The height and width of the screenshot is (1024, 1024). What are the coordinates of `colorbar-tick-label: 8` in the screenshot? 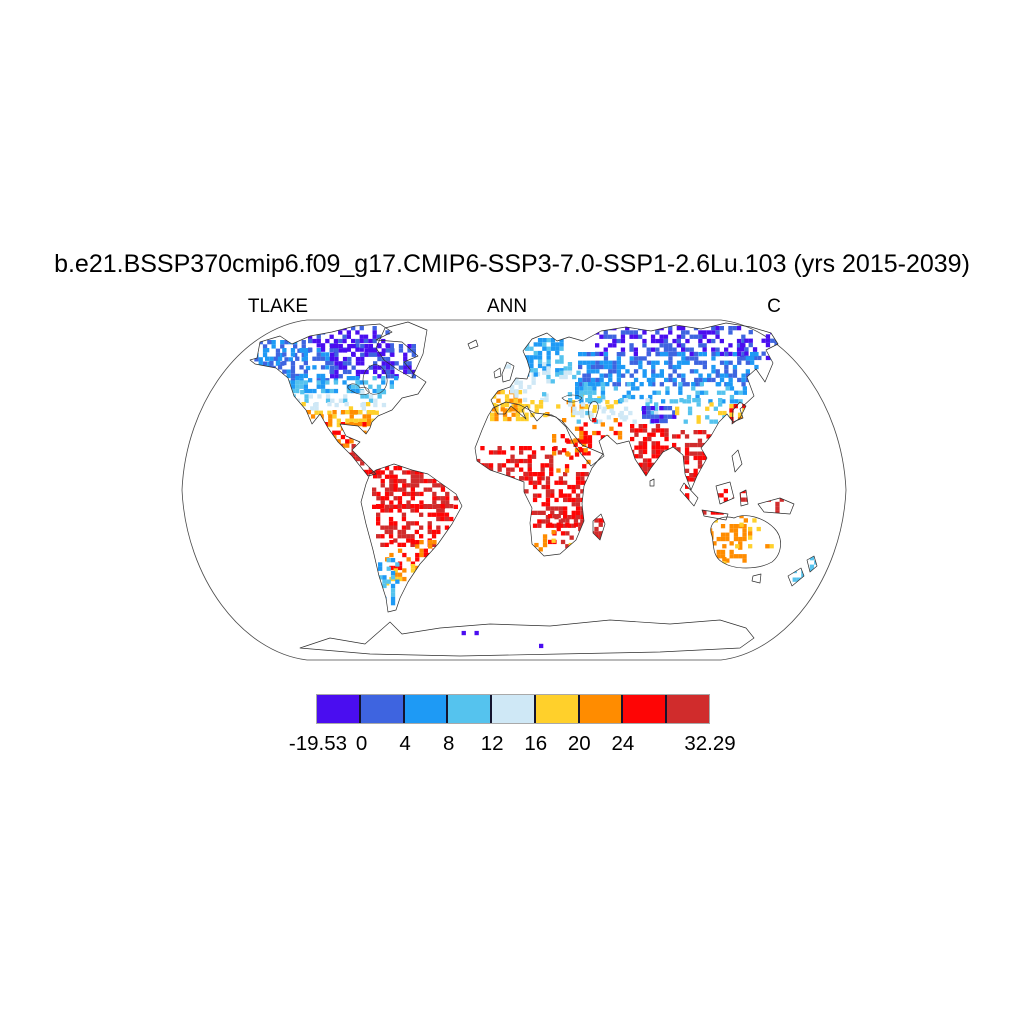 It's located at (448, 743).